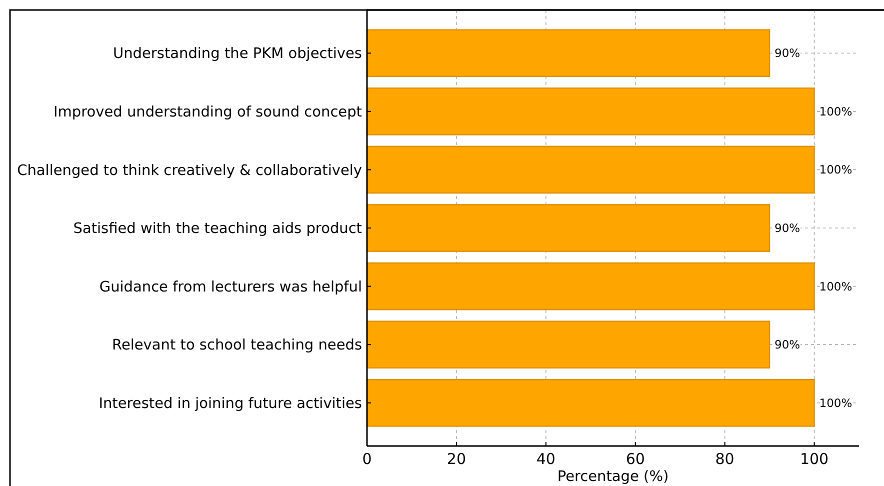  Describe the element at coordinates (456, 459) in the screenshot. I see `x-tick-label: 20` at that location.